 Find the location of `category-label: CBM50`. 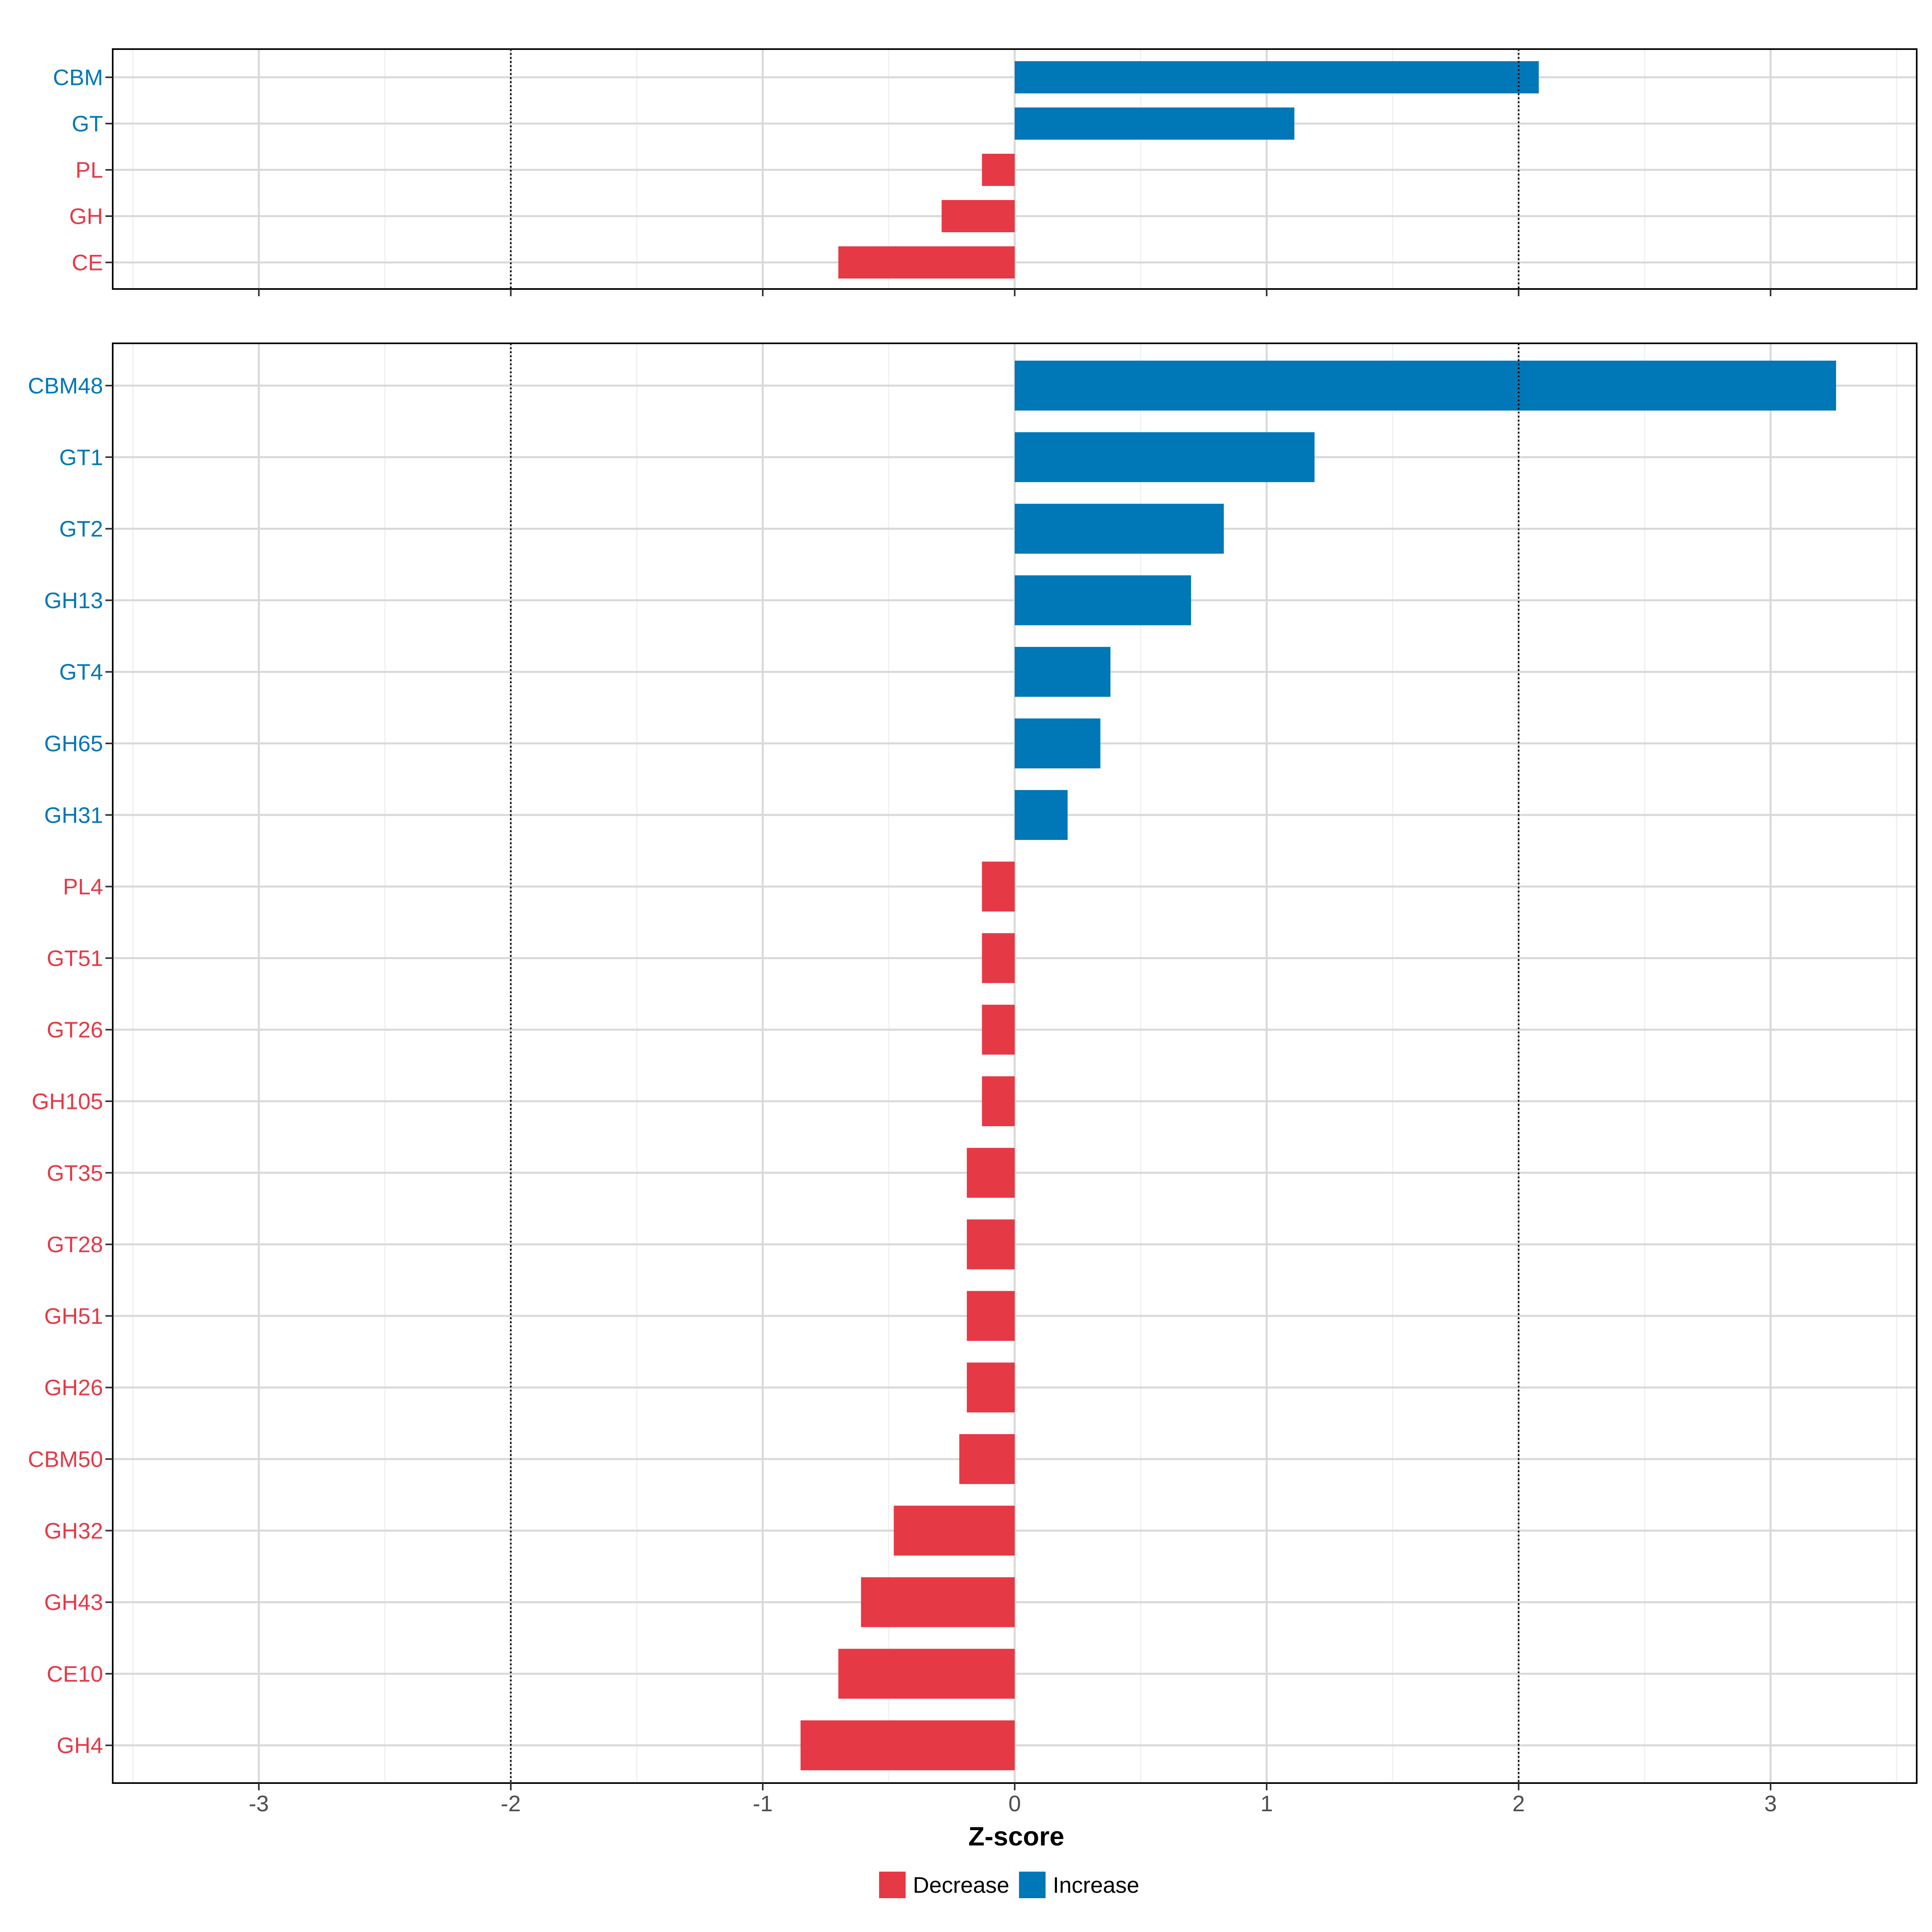

category-label: CBM50 is located at coordinates (65, 1459).